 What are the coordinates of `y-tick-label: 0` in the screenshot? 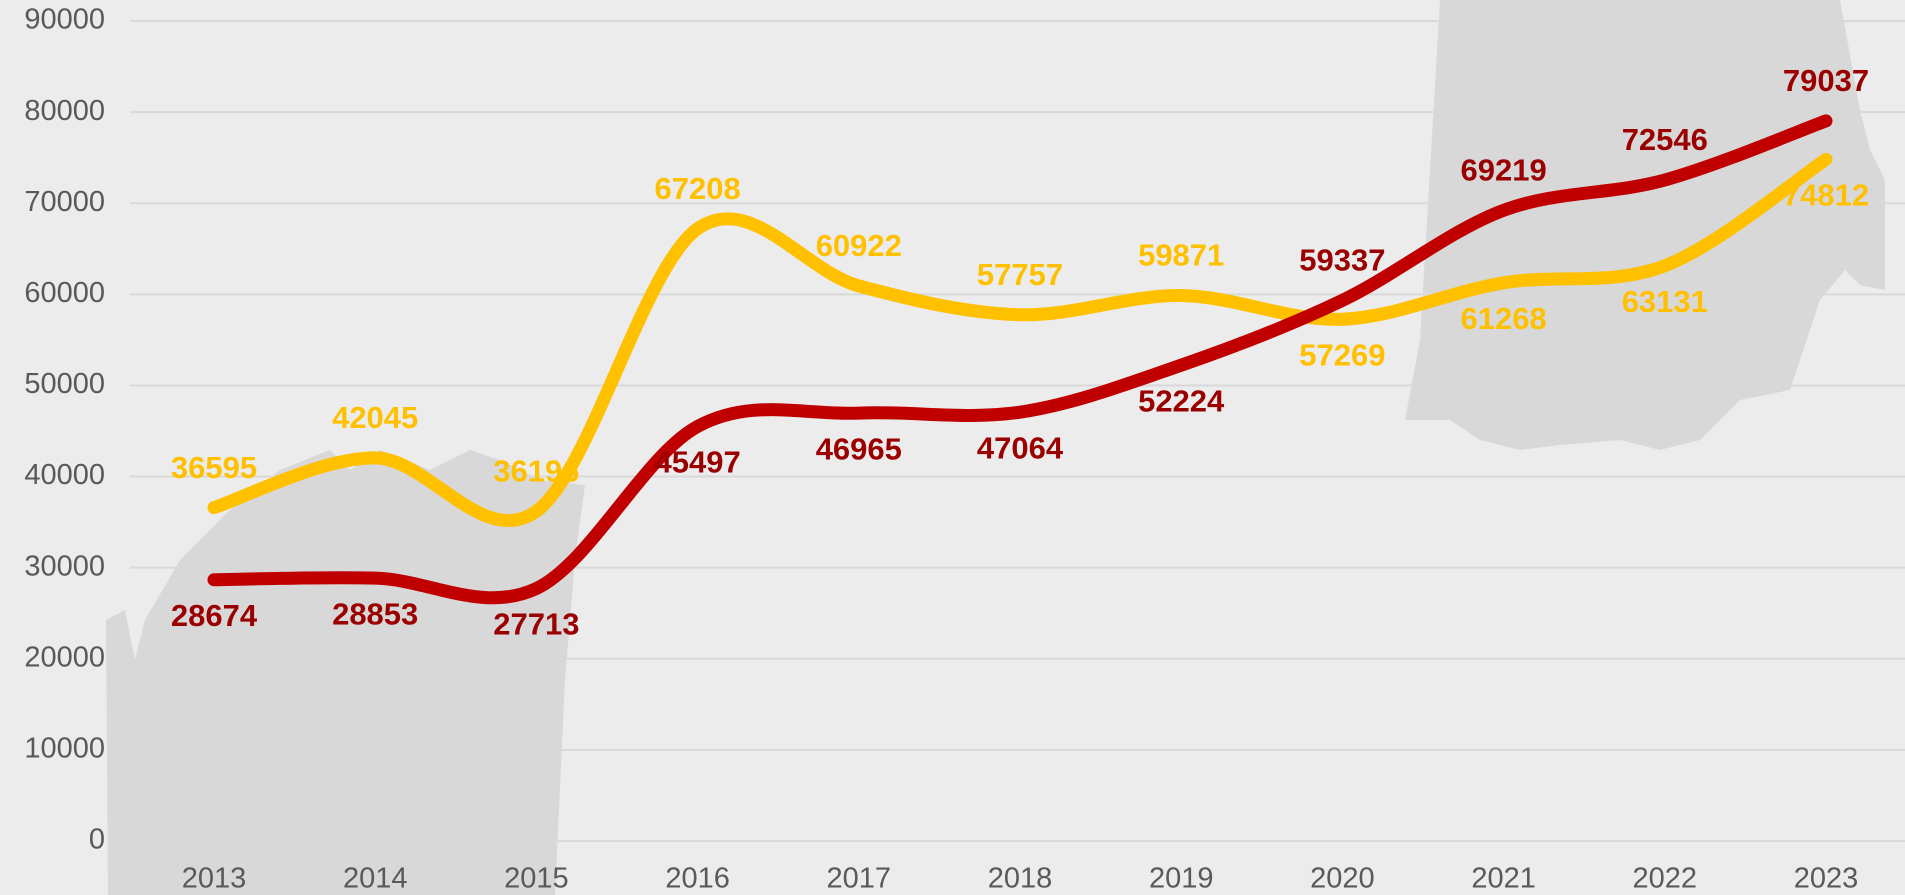 It's located at (97, 840).